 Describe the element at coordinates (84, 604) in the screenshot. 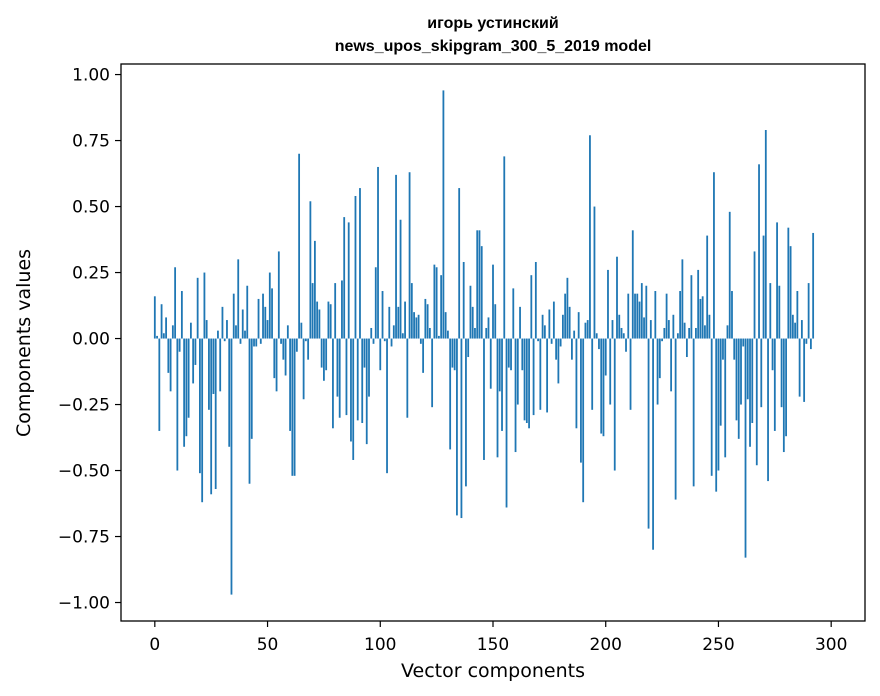

I see `y-tick-label-8: −1.00` at that location.